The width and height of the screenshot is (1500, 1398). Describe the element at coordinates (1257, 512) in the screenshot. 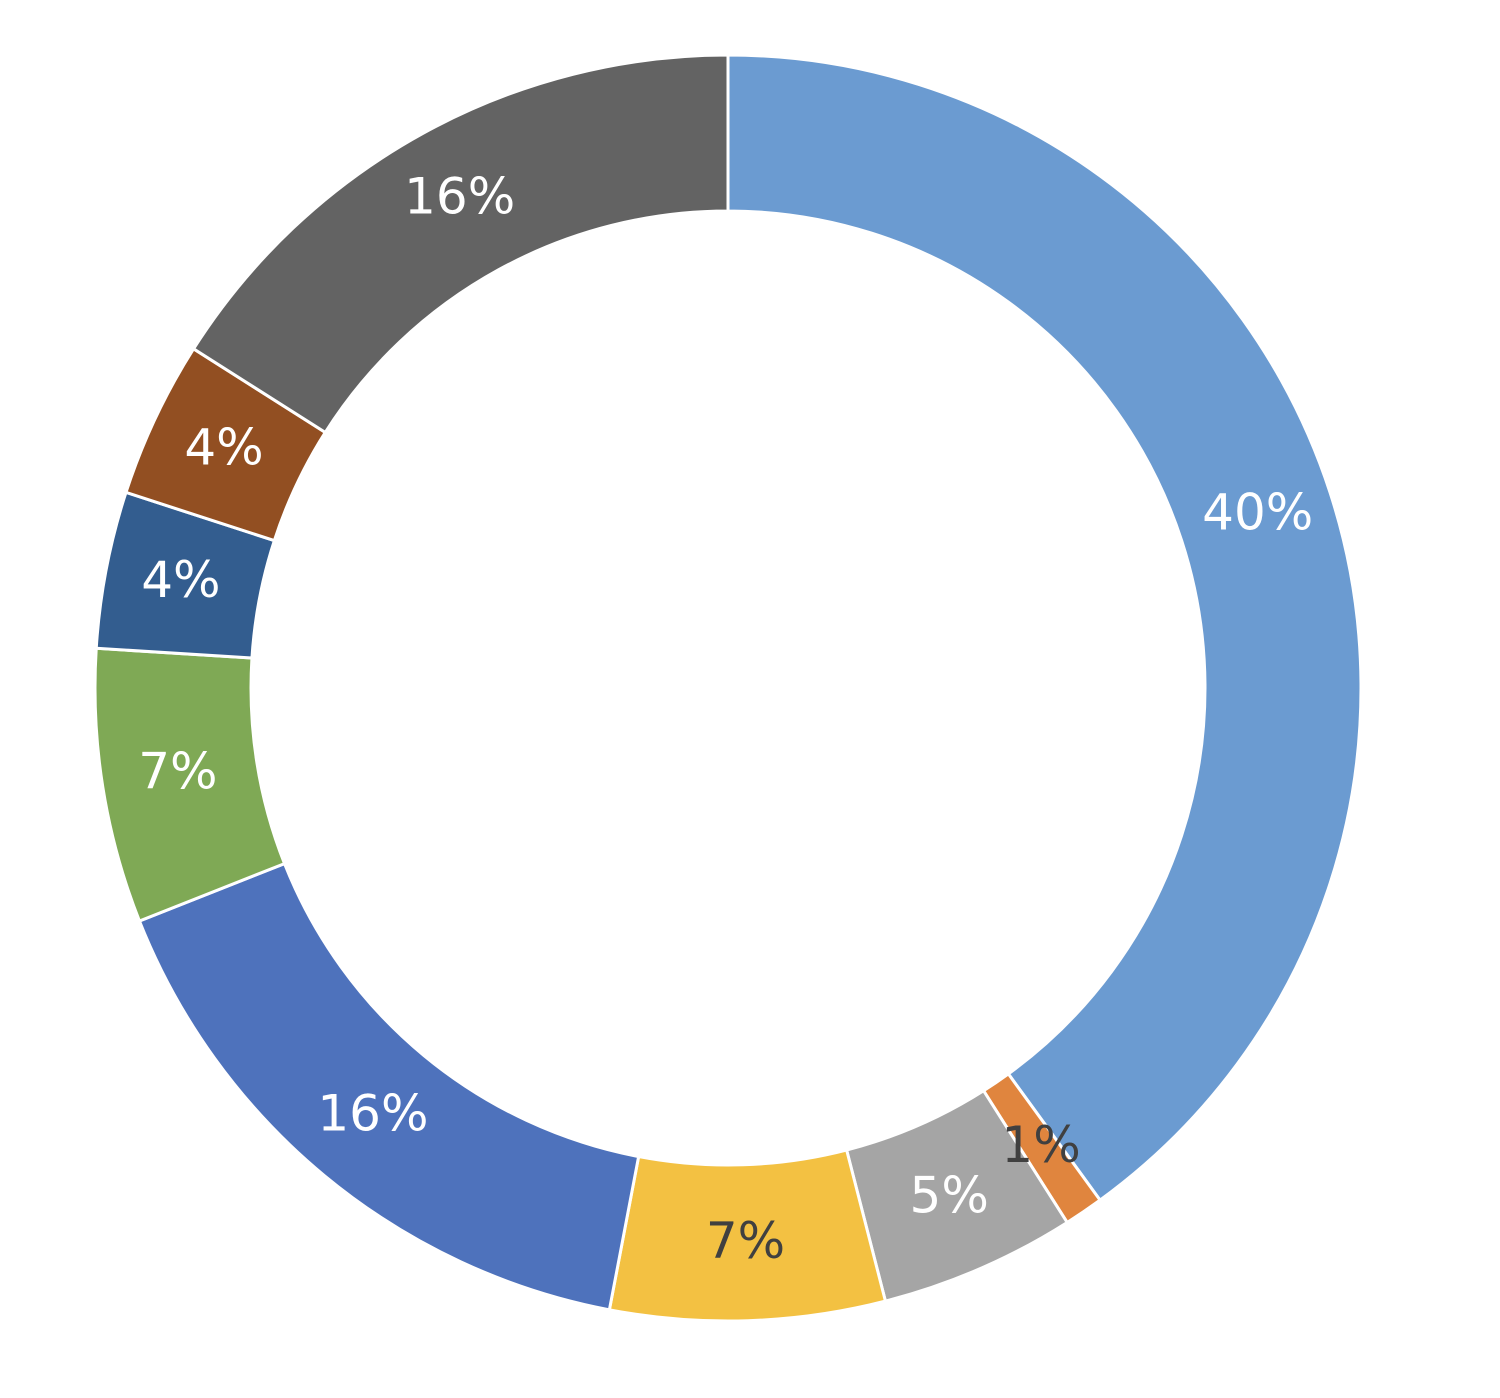

I see `data-label: 40%` at that location.